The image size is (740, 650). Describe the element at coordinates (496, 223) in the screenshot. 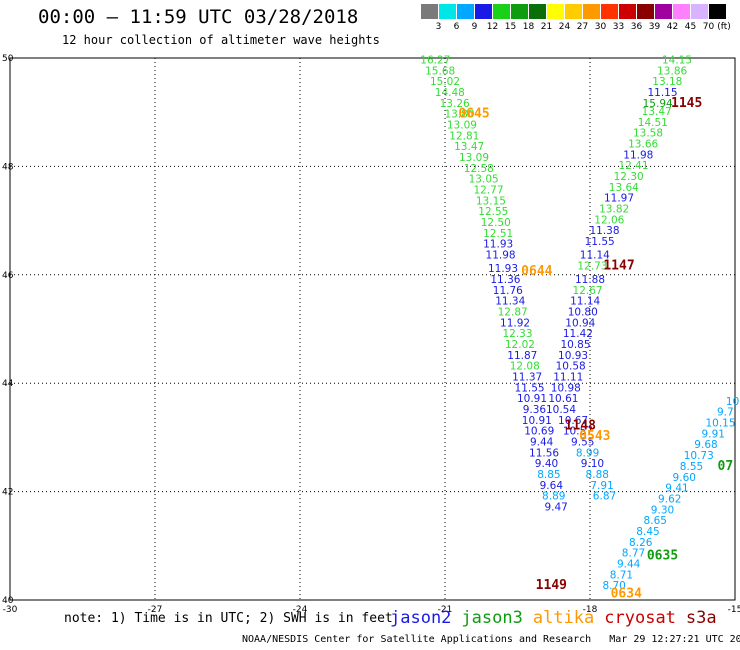

I see `swh-value-label: 12.50` at that location.